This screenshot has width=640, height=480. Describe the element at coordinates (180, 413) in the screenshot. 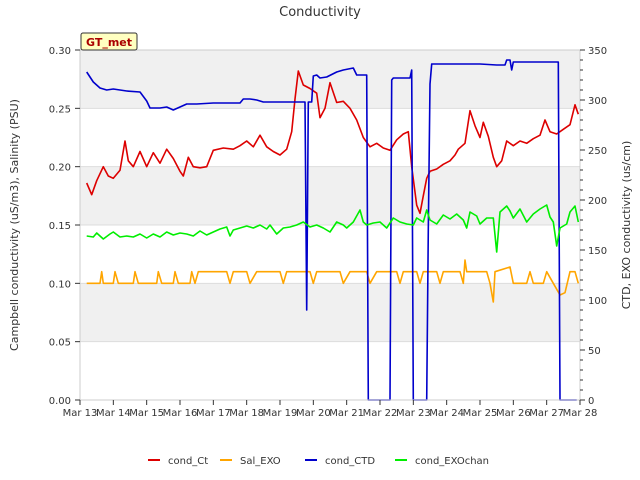

I see `x-tick-label: Mar 16` at that location.